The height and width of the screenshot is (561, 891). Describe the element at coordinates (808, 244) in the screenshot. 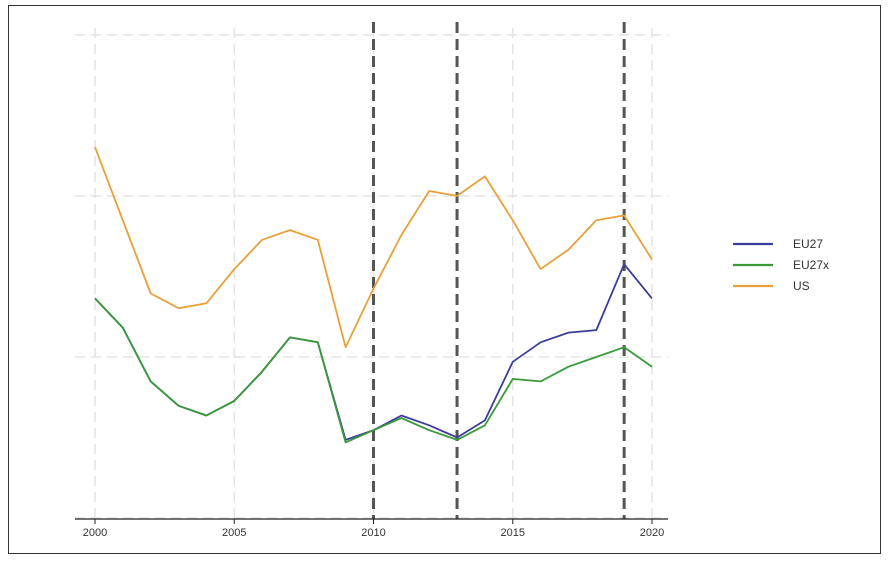

I see `legend-label-eu27: EU27` at that location.